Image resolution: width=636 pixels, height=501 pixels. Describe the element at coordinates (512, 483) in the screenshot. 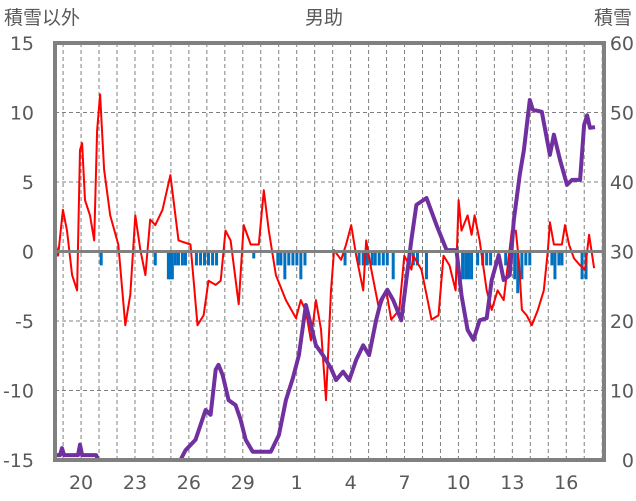

I see `x-tick-label: 13` at that location.